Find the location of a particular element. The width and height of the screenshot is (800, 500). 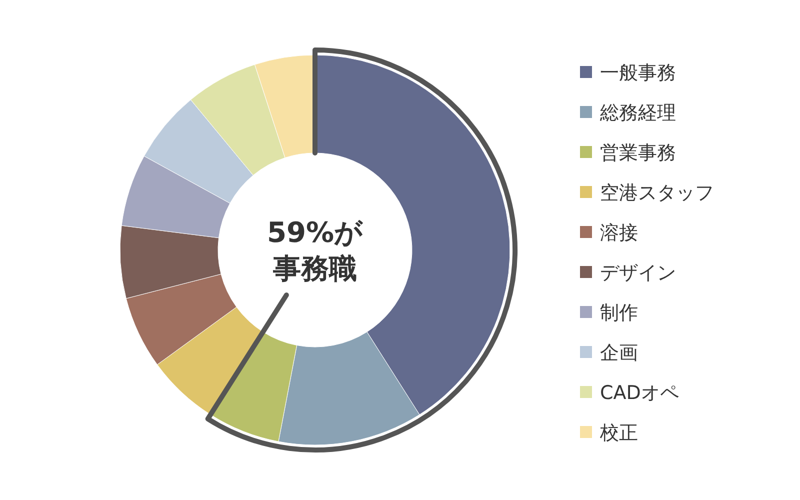

text: 事務職 is located at coordinates (314, 268).